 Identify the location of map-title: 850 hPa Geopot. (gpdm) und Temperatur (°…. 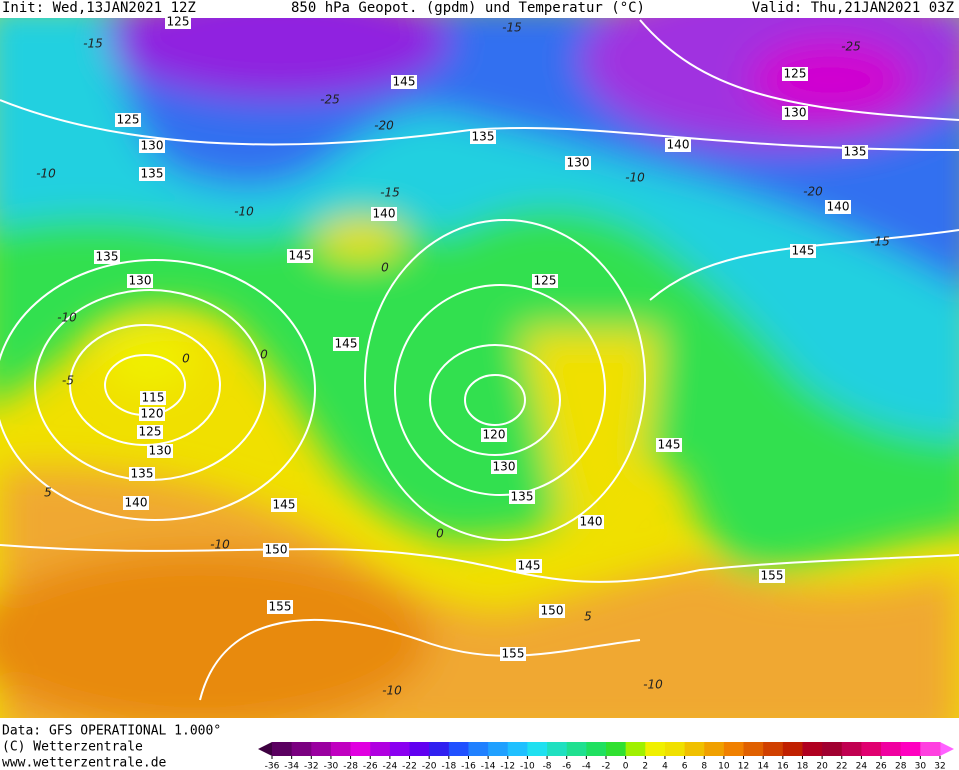
(468, 8).